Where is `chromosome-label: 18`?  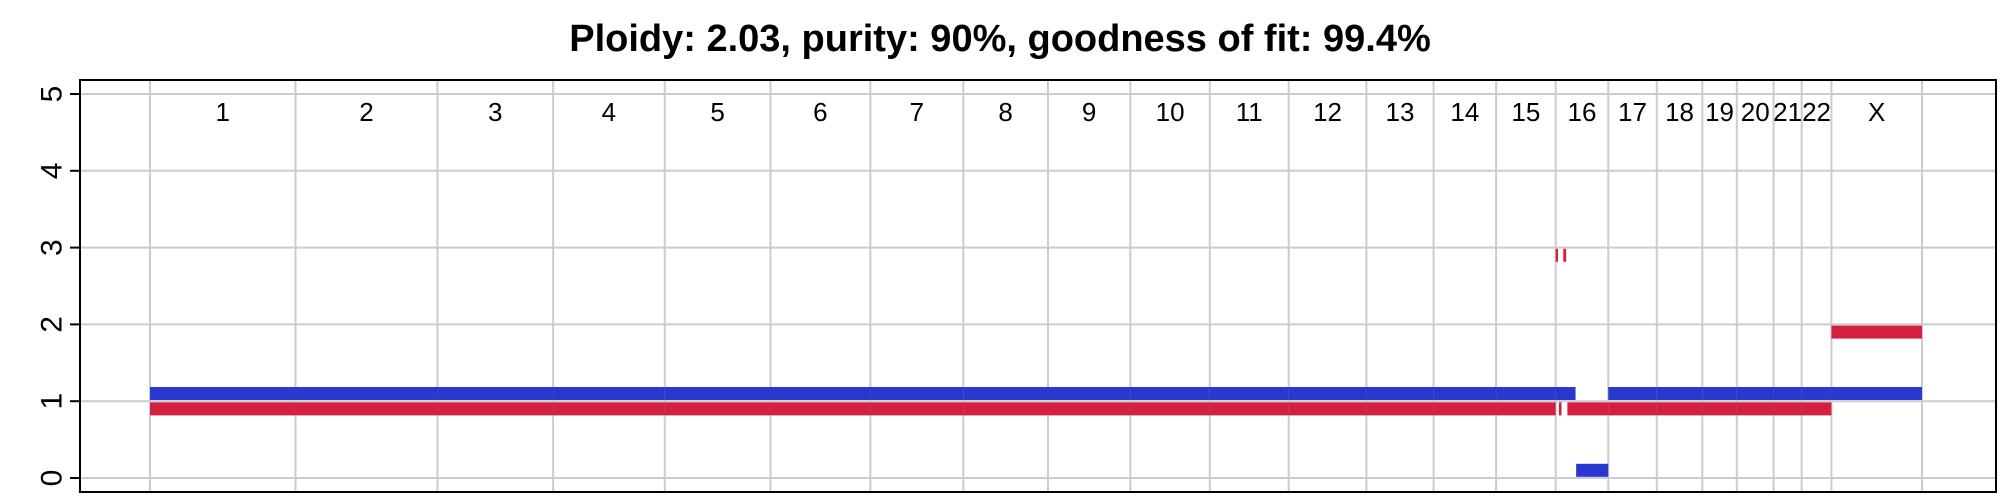
chromosome-label: 18 is located at coordinates (1679, 112).